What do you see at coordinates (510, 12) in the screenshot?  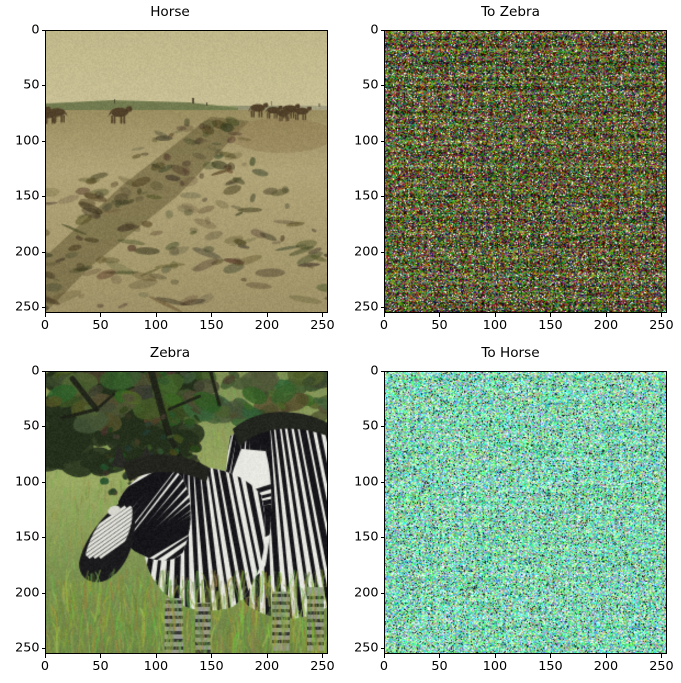 I see `panel-title-to-zebra: To Zebra` at bounding box center [510, 12].